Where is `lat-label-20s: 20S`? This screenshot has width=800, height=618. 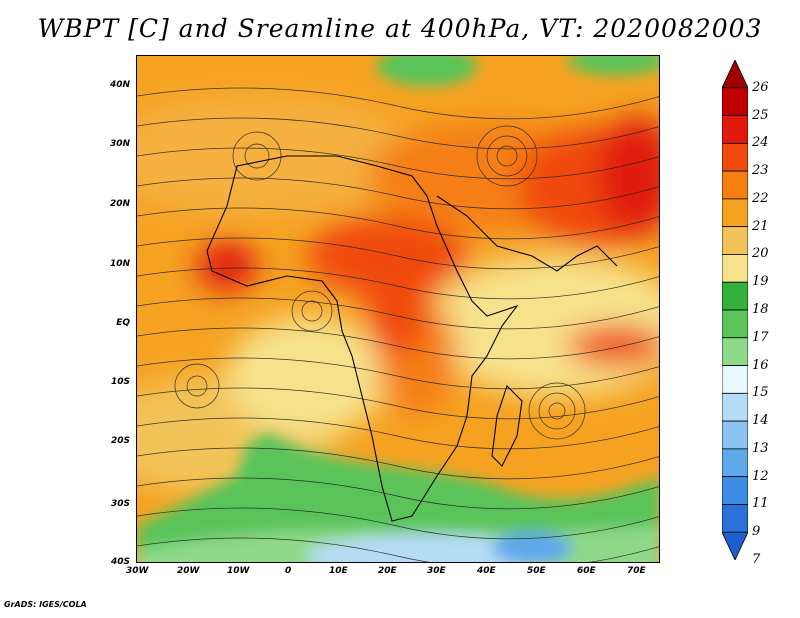
lat-label-20s: 20S is located at coordinates (120, 441).